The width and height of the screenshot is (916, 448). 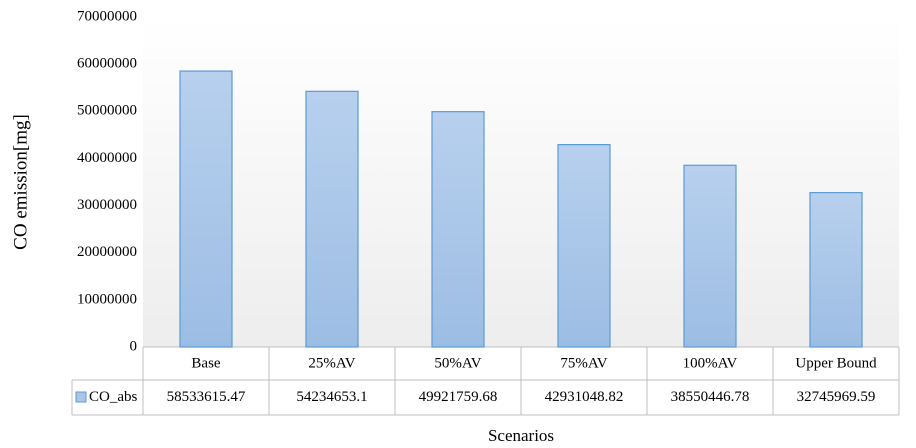 I want to click on x-tick-label: 25%AV, so click(x=331, y=363).